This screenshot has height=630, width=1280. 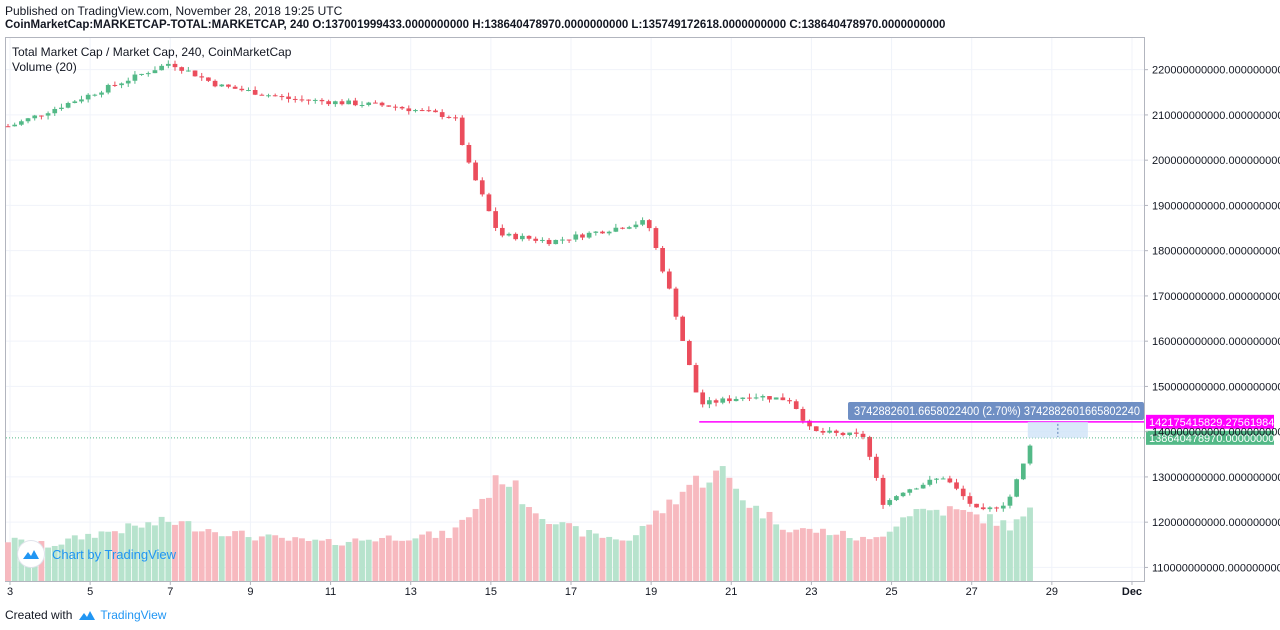 What do you see at coordinates (1216, 206) in the screenshot?
I see `y-tick-label: 190000000000.0000000000` at bounding box center [1216, 206].